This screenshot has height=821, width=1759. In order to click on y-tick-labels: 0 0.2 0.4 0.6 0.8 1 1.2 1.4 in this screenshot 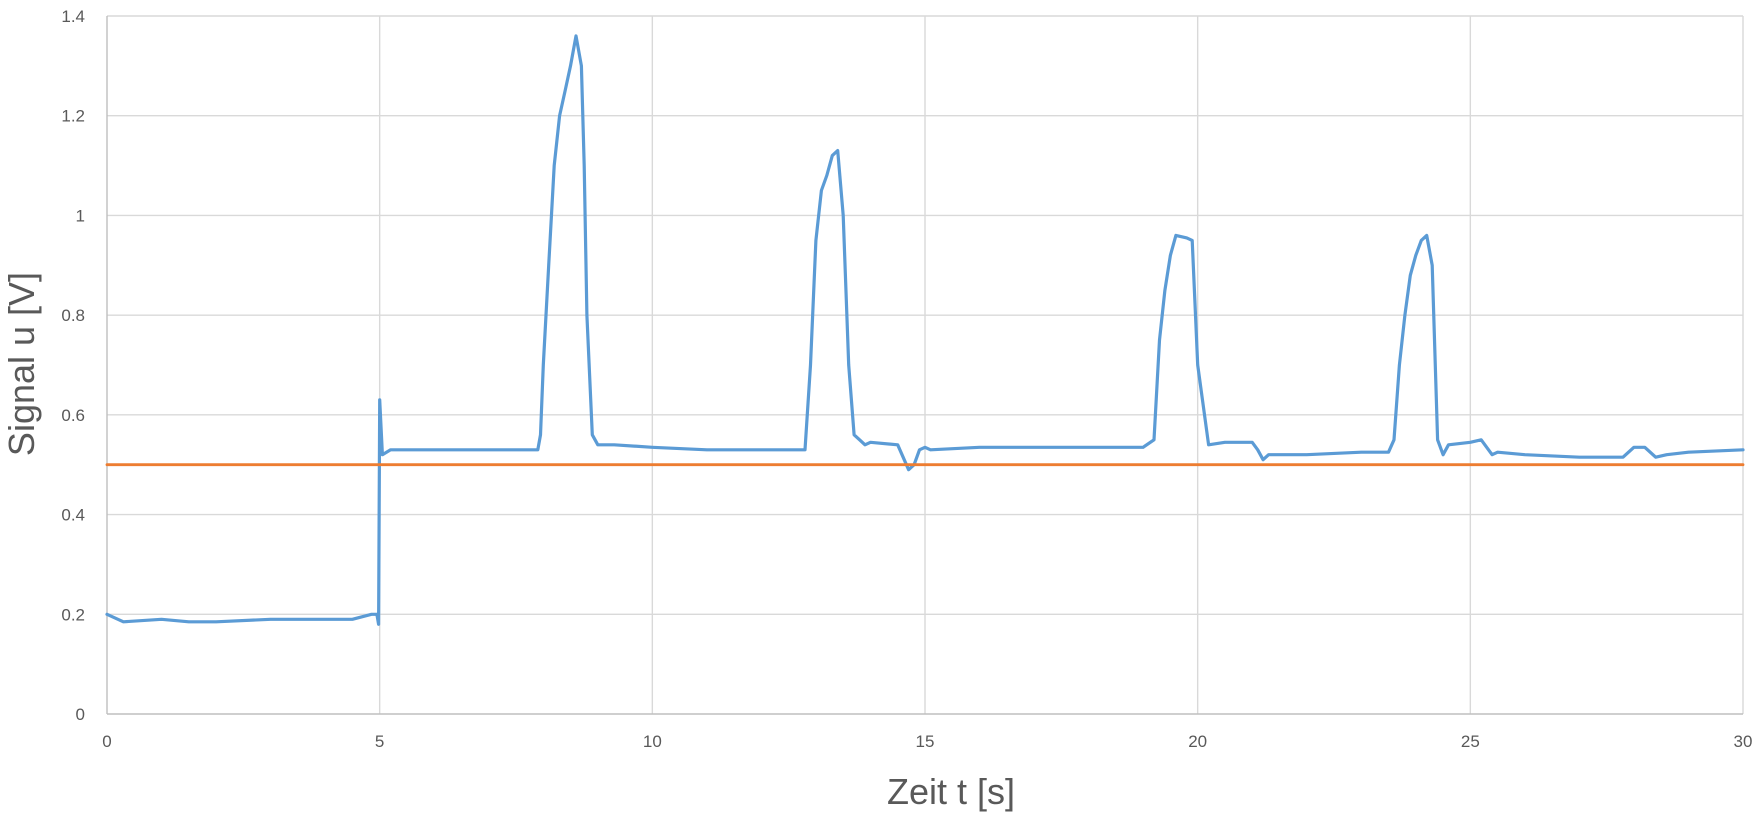, I will do `click(73, 365)`.